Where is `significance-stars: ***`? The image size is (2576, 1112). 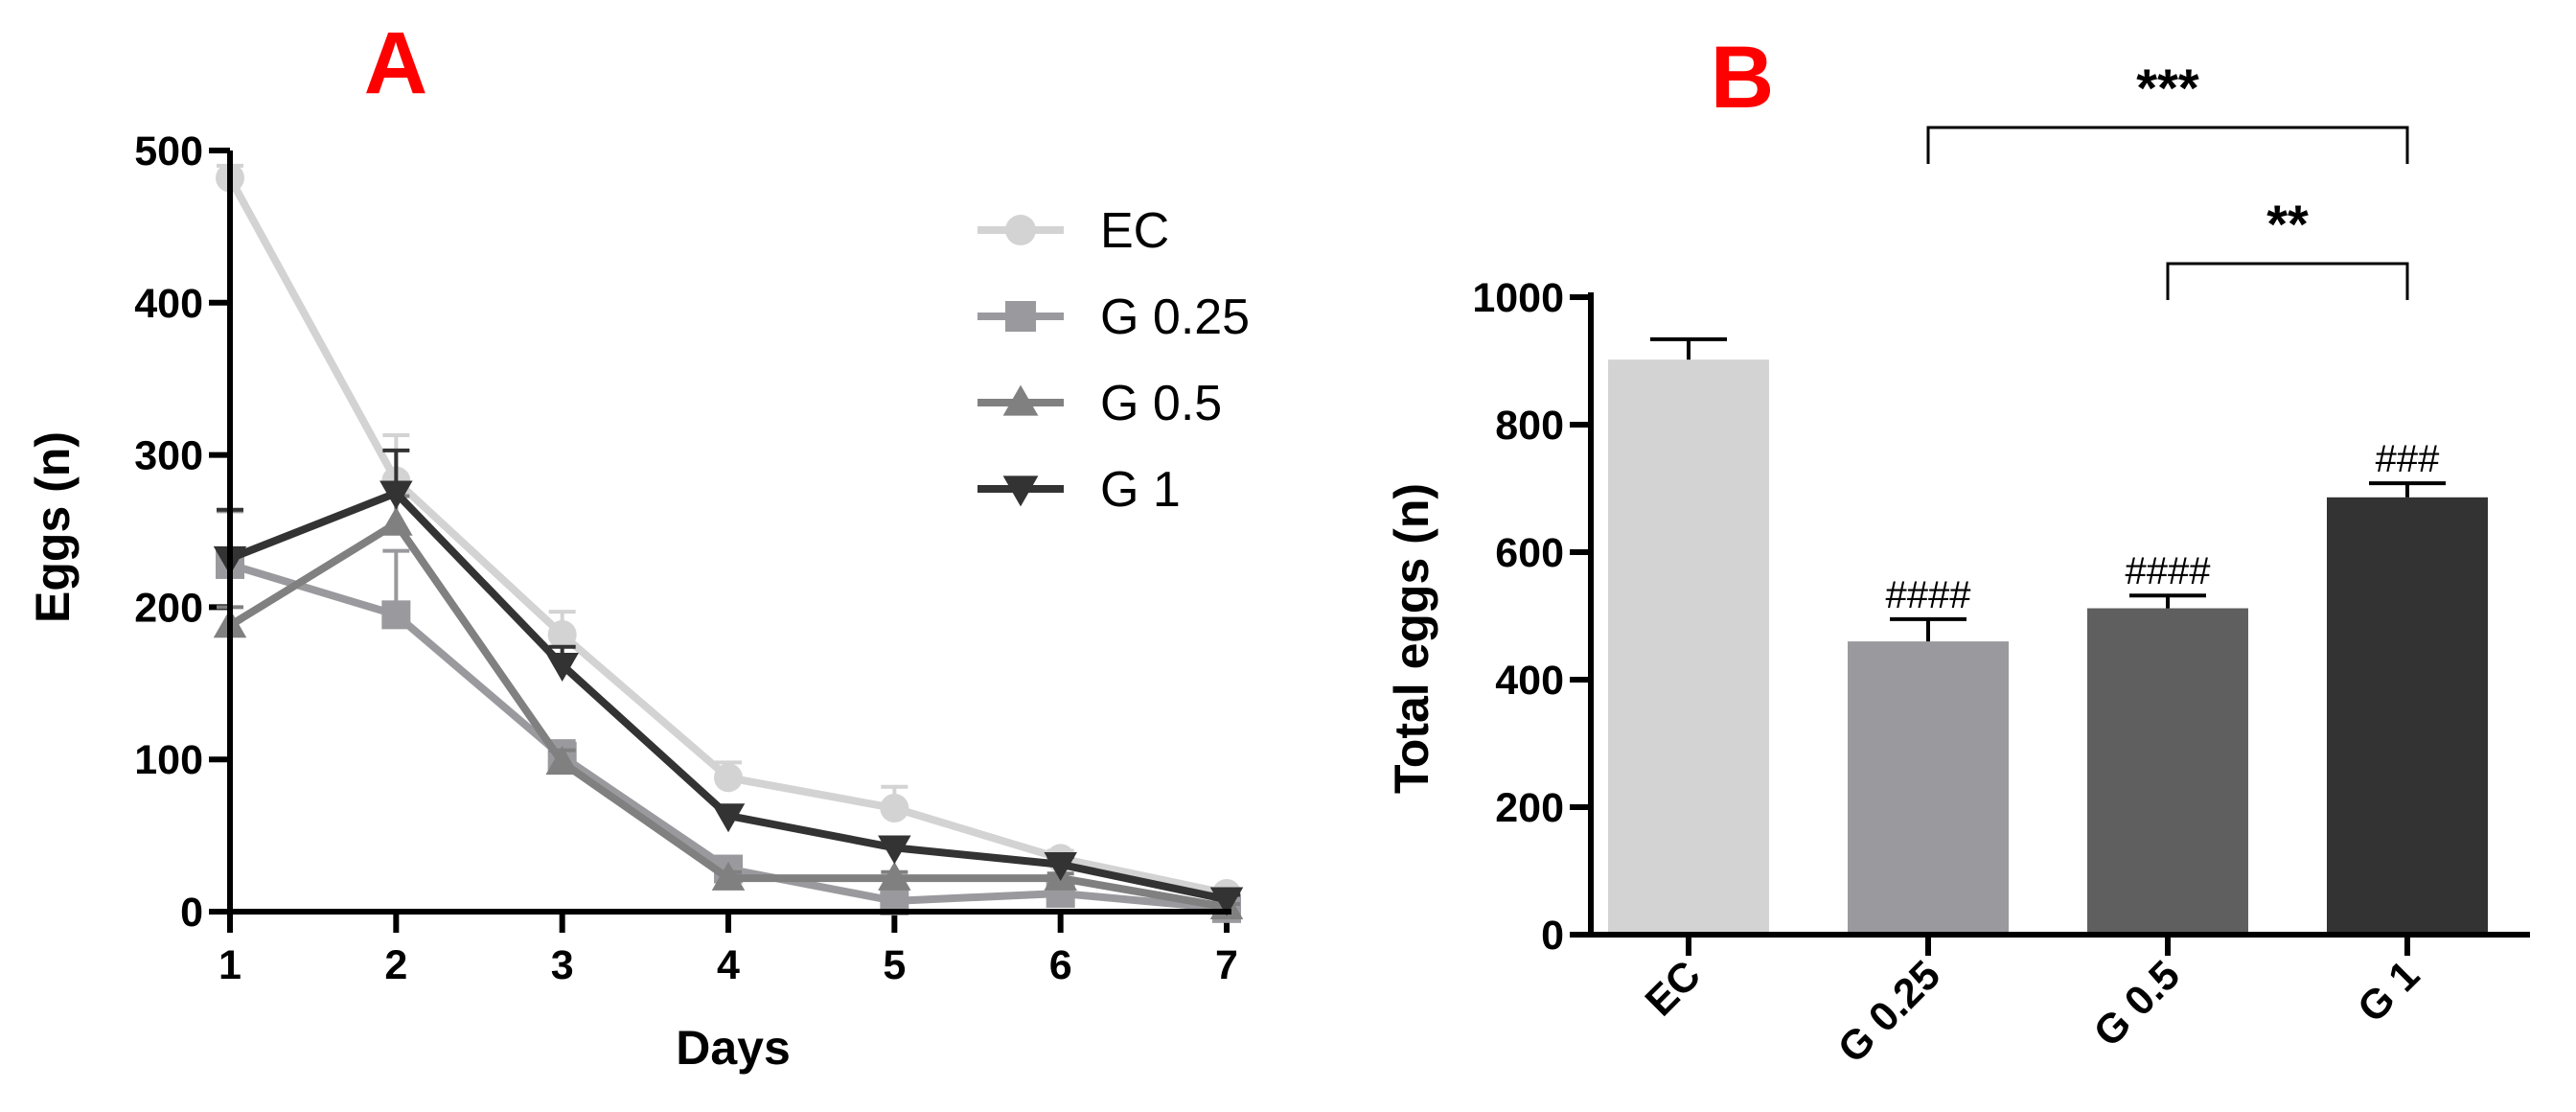
significance-stars: *** is located at coordinates (2167, 88).